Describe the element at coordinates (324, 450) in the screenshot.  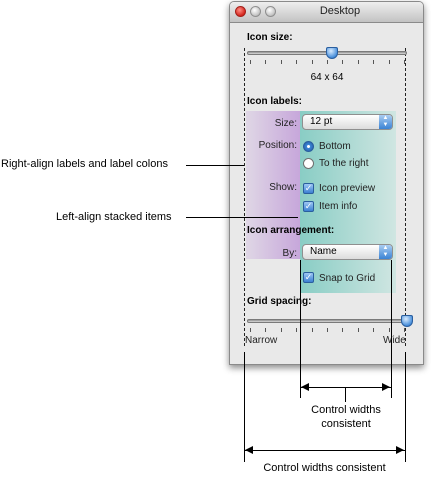
I see `outer-dimension-line` at that location.